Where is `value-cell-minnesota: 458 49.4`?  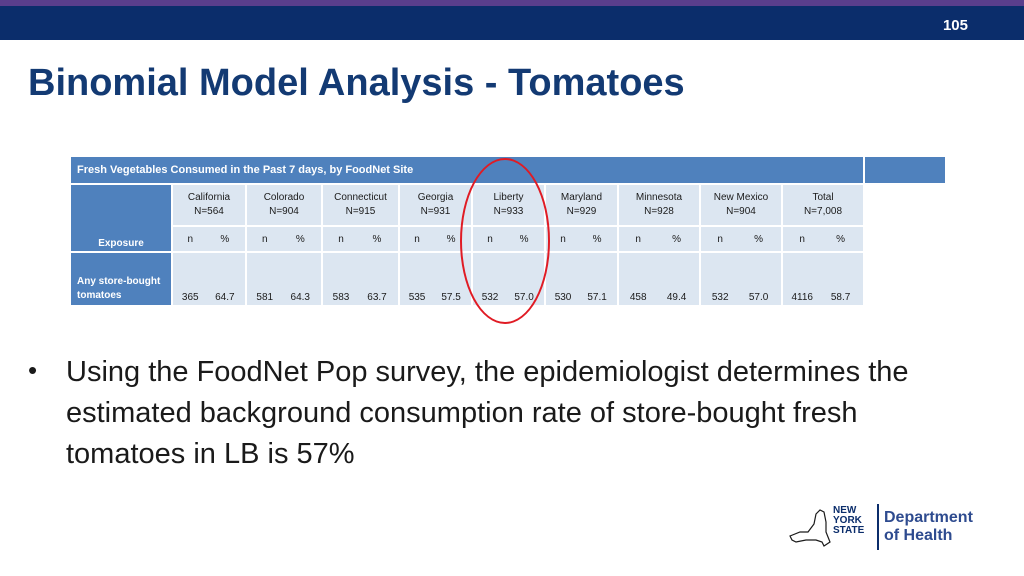
value-cell-minnesota: 458 49.4 is located at coordinates (659, 279).